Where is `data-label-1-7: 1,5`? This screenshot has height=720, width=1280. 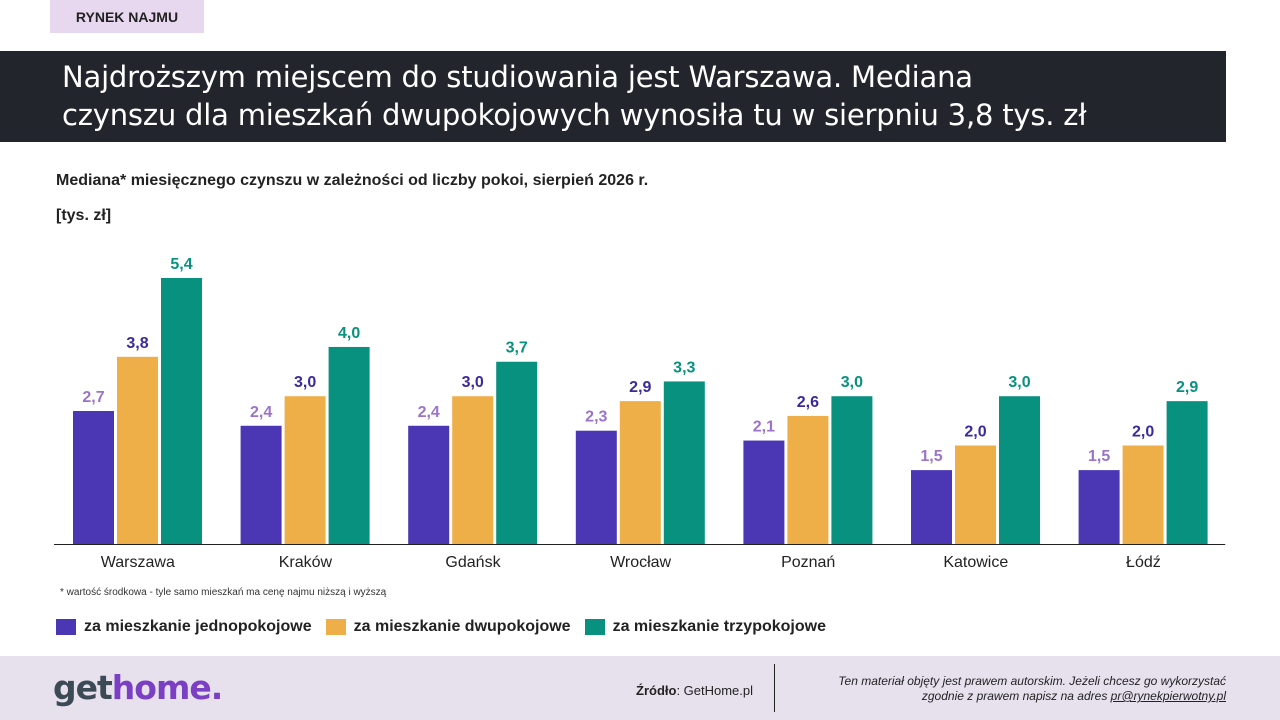
data-label-1-7: 1,5 is located at coordinates (1099, 456).